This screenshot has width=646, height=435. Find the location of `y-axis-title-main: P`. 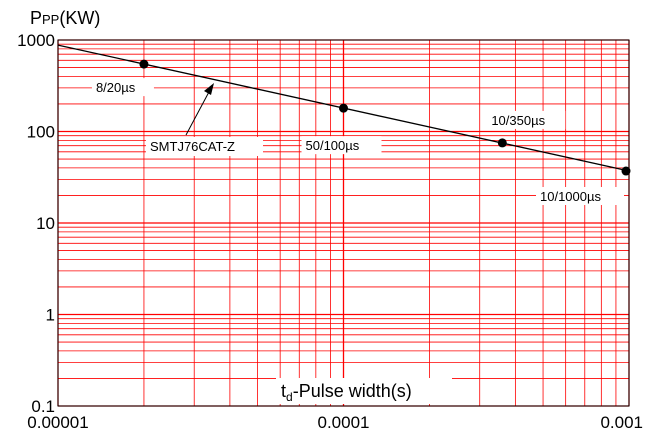

y-axis-title-main: P is located at coordinates (36, 18).